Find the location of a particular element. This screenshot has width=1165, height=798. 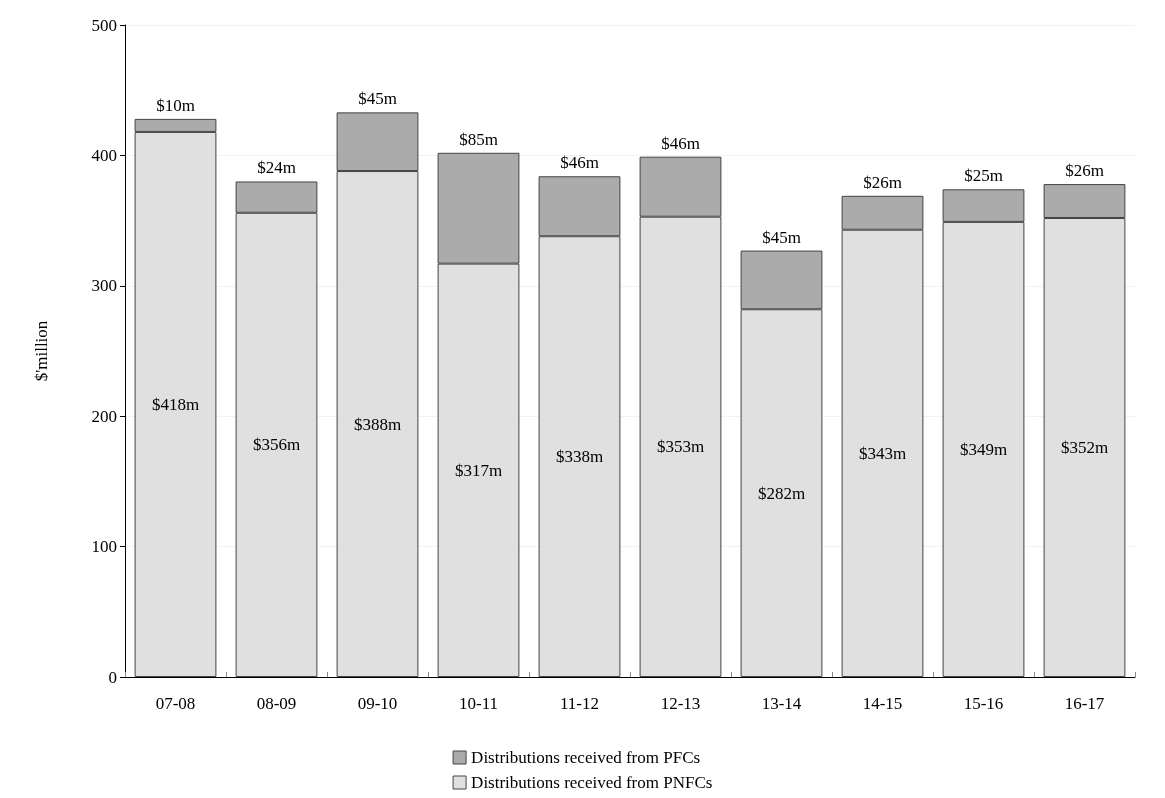

x-tick-label: 11-12 is located at coordinates (579, 703).